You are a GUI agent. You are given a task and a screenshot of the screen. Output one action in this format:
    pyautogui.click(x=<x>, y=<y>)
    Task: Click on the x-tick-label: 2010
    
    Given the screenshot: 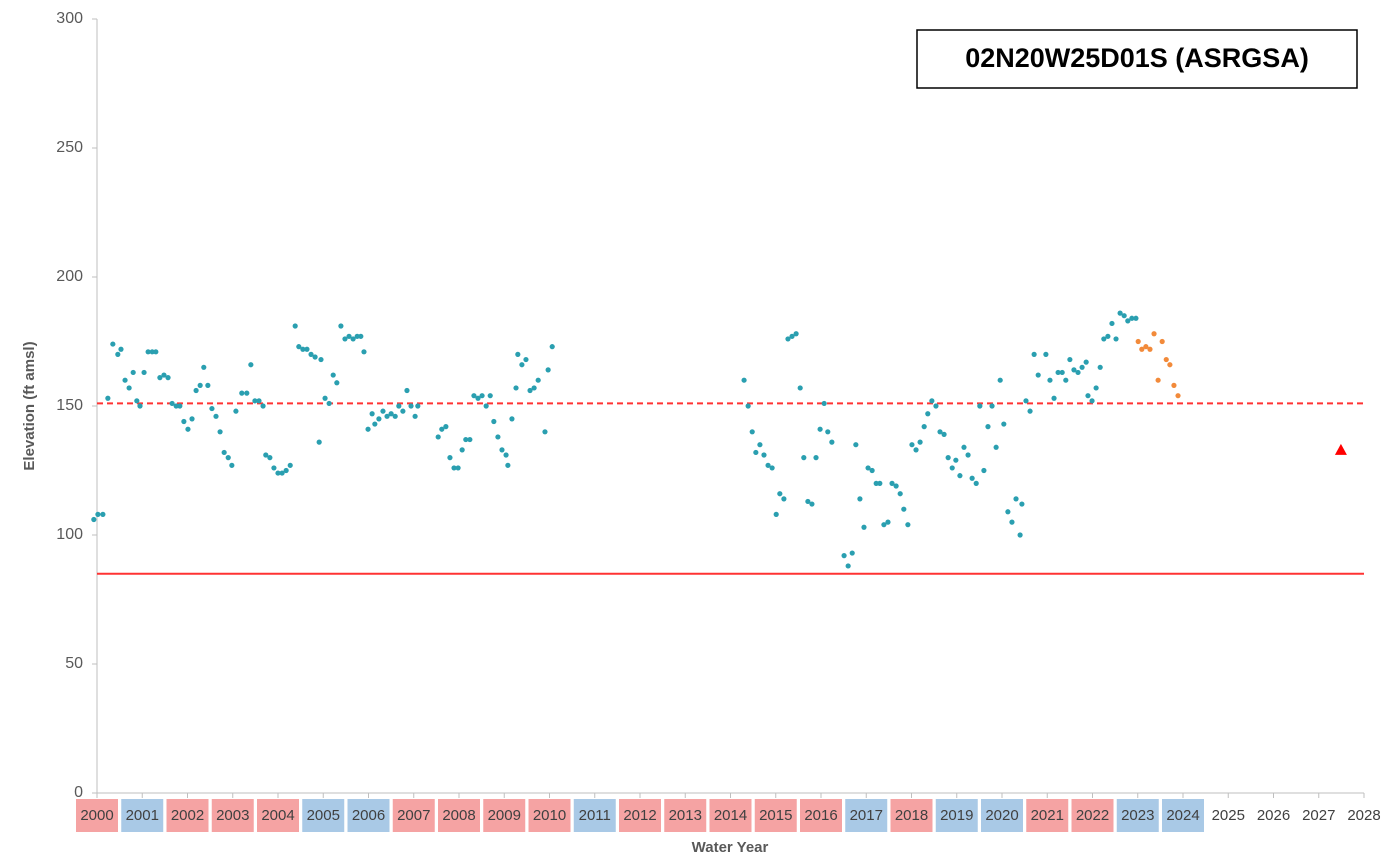 What is the action you would take?
    pyautogui.click(x=549, y=815)
    